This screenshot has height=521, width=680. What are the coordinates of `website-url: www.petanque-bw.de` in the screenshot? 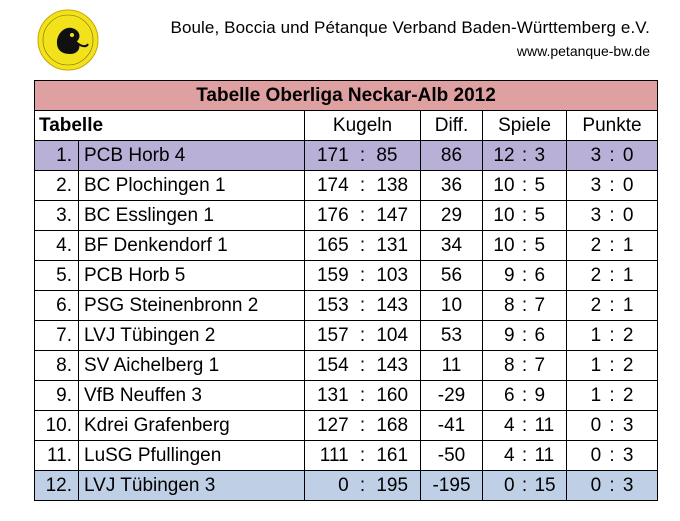 It's located at (583, 51).